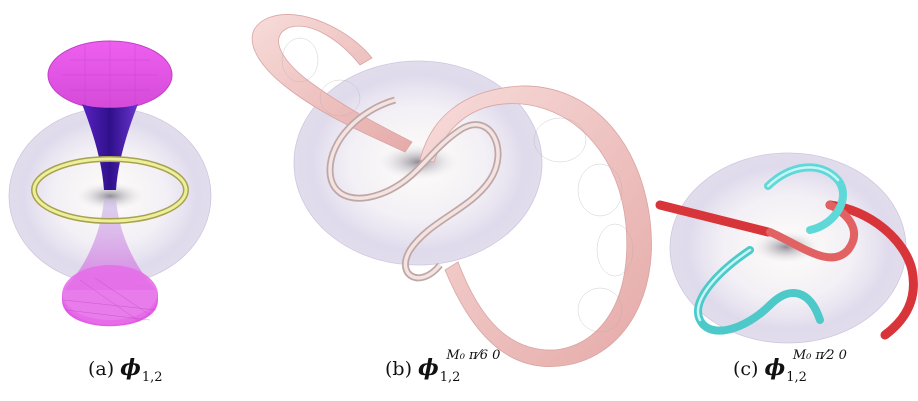  Describe the element at coordinates (110, 245) in the screenshot. I see `throat-lower` at that location.